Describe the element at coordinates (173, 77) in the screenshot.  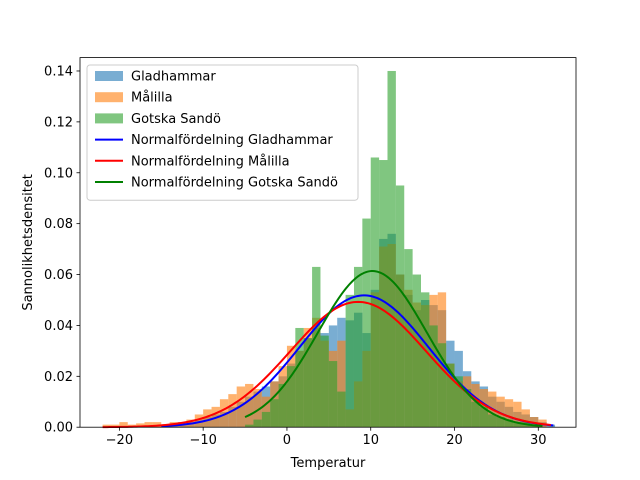
I see `legend-label-0: Gladhammar` at that location.